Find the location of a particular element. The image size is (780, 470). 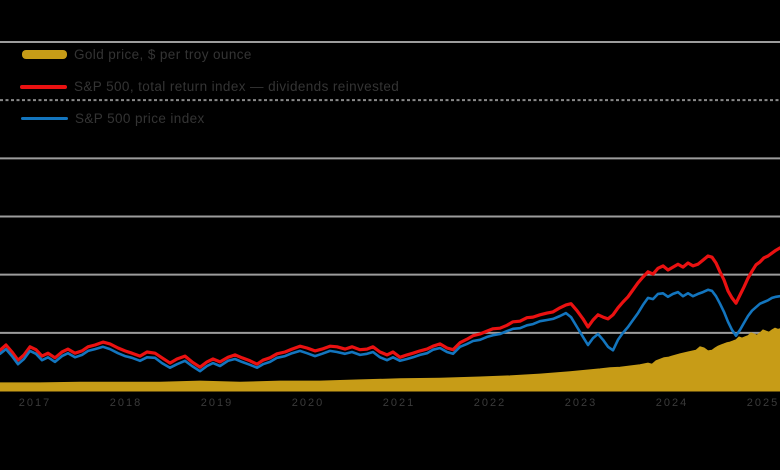

legend-label: Gold price, $ per troy ounce is located at coordinates (163, 54).